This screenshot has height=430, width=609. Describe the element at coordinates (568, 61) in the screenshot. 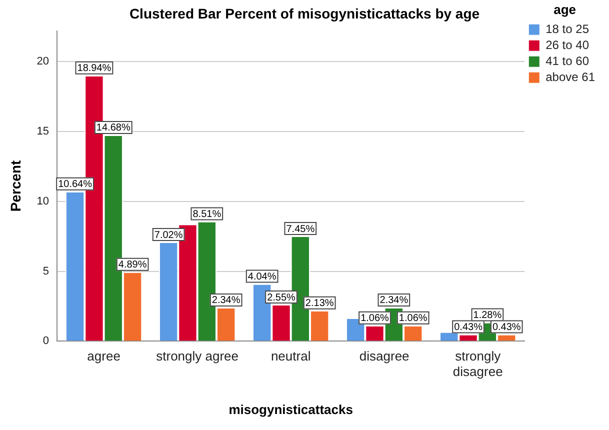

I see `legend-label: 41 to 60` at that location.